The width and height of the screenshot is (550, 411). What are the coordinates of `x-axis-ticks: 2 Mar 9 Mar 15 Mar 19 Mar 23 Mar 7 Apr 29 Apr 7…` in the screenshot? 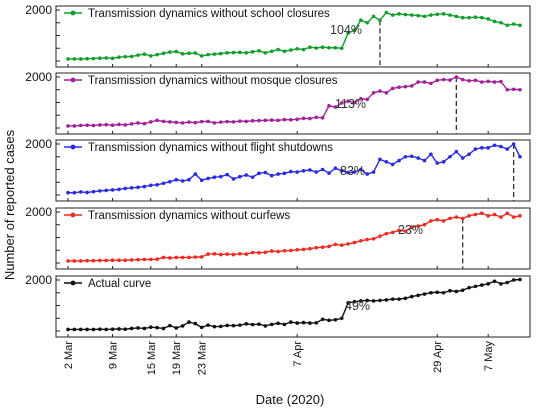 It's located at (279, 358).